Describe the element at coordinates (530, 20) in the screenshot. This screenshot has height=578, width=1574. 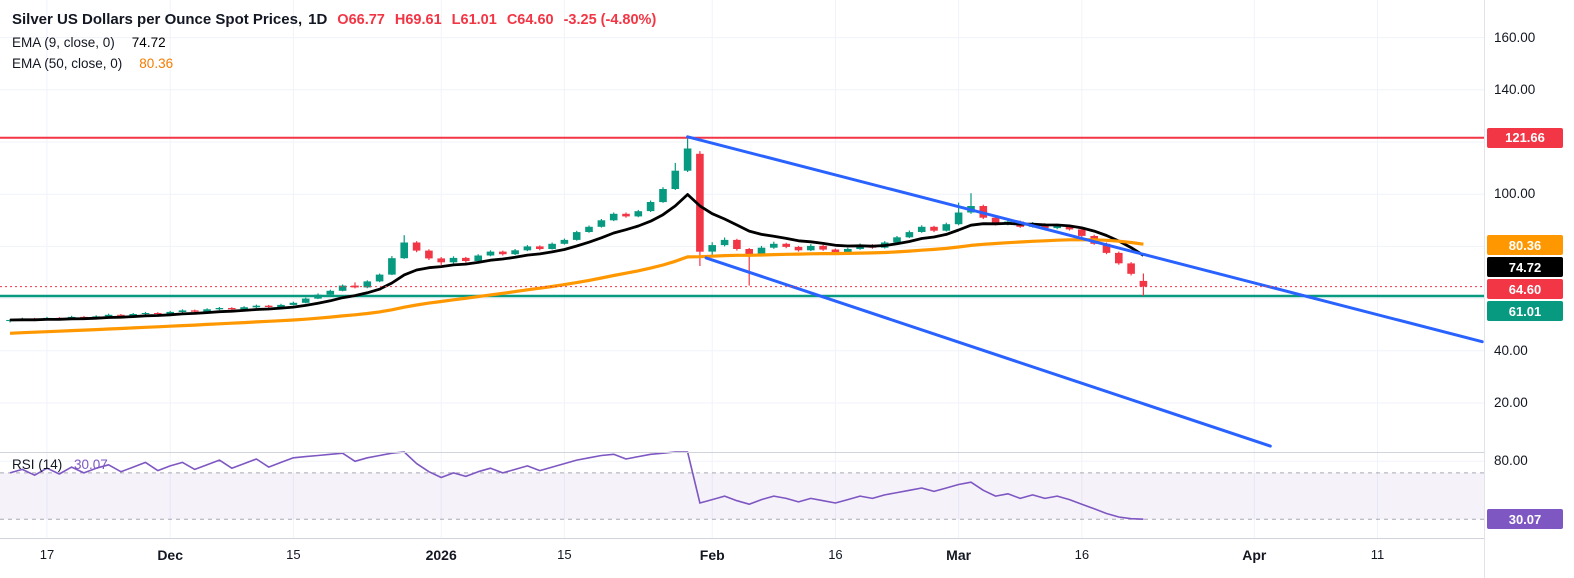
I see `close-value: C64.60` at that location.